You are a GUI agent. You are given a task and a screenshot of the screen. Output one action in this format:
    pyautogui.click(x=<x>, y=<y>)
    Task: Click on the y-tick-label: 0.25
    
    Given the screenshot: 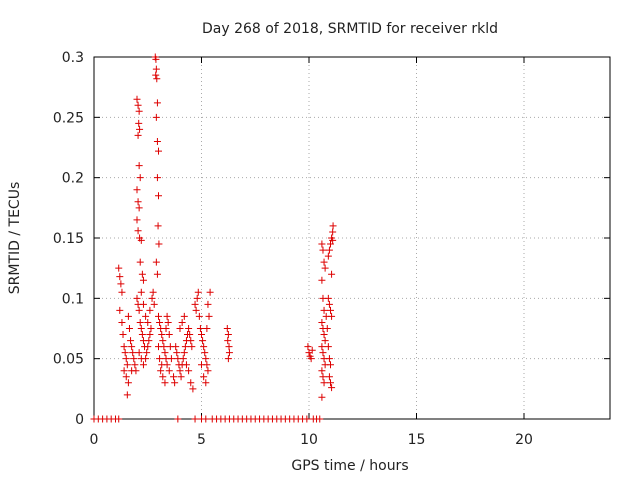 What is the action you would take?
    pyautogui.click(x=68, y=118)
    